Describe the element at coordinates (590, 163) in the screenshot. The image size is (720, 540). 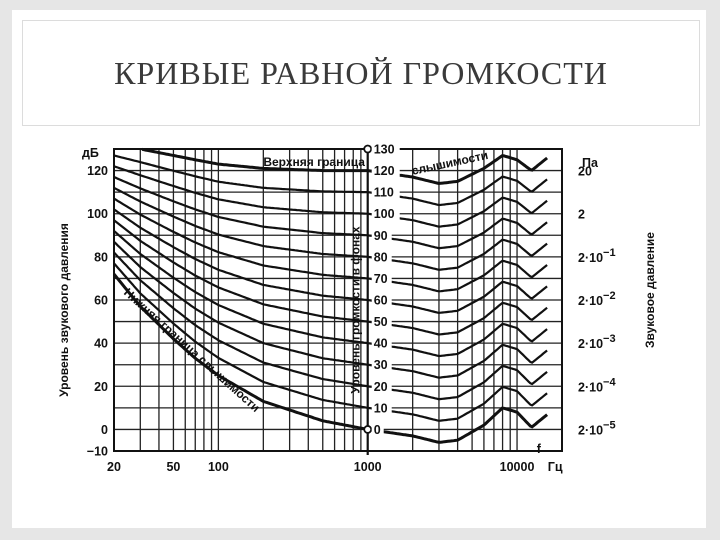
I see `right-axis-unit: Па` at that location.